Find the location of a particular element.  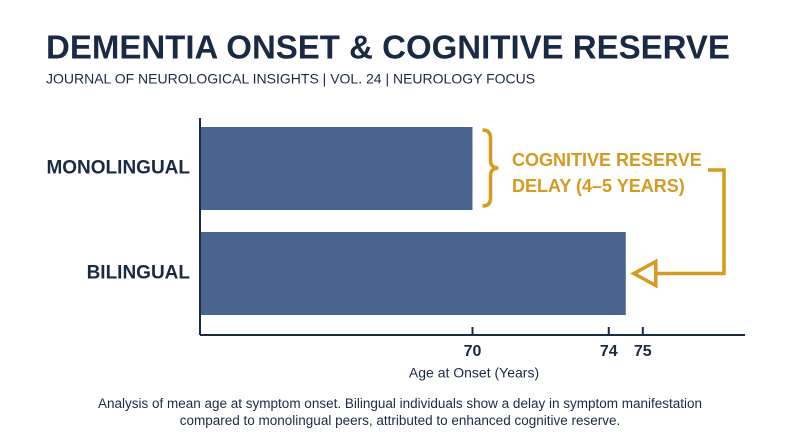

y-tick-label: BILINGUAL is located at coordinates (139, 273).